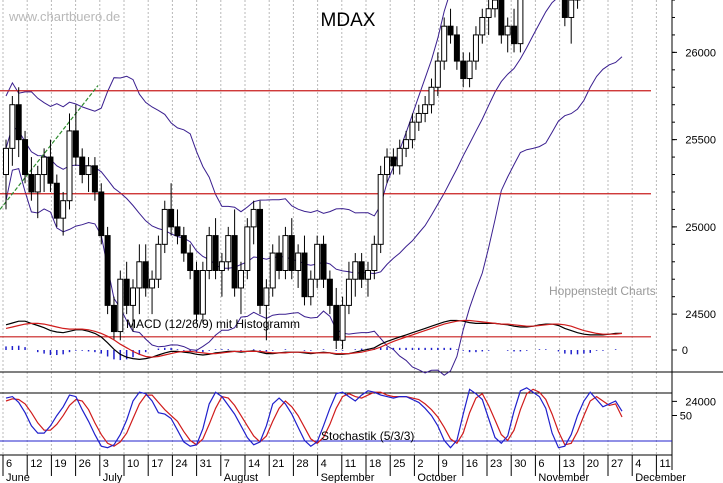 This screenshot has width=723, height=483. I want to click on month-label: November, so click(563, 477).